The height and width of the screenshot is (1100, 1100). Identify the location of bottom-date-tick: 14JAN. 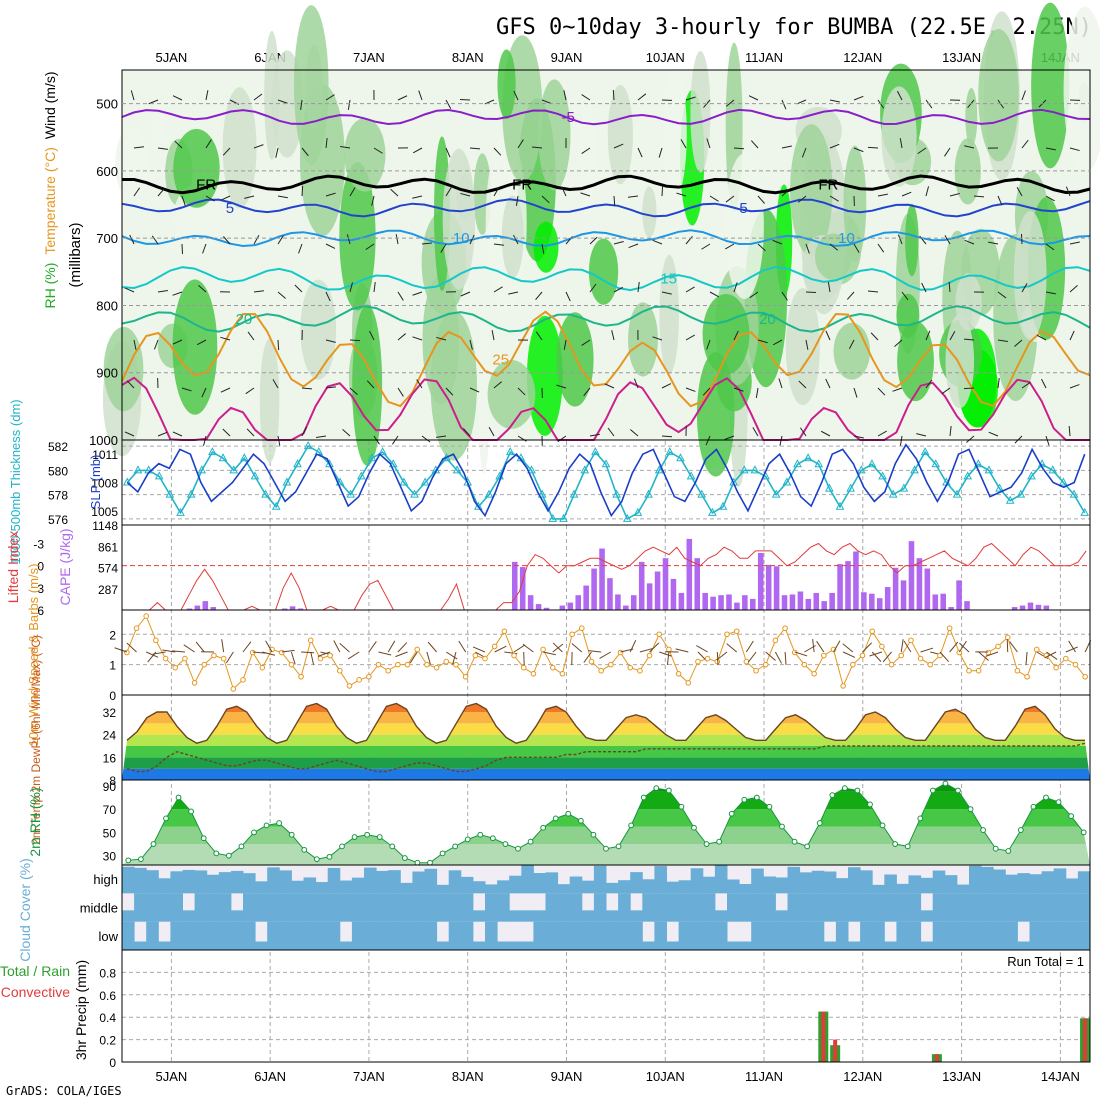
(1060, 1076).